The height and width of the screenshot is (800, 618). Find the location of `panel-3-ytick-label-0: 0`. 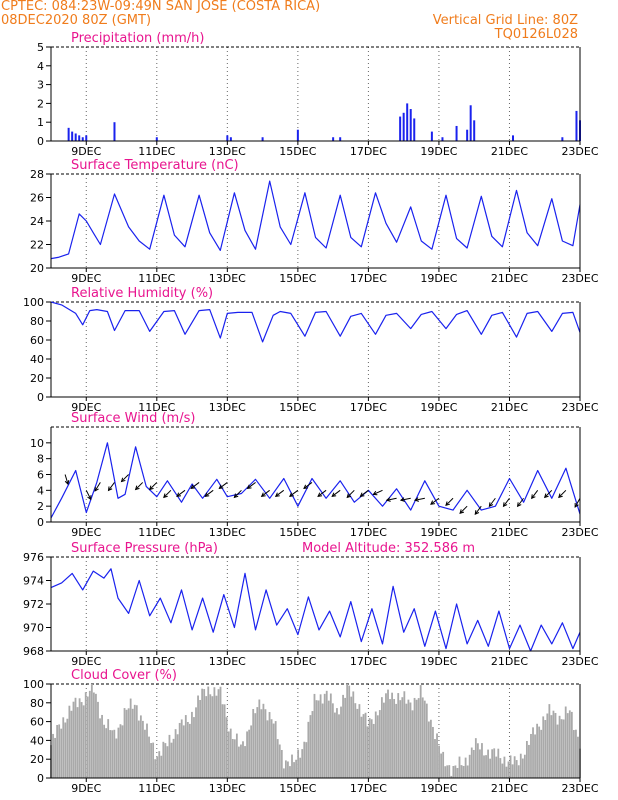

panel-3-ytick-label-0: 0 is located at coordinates (40, 397).